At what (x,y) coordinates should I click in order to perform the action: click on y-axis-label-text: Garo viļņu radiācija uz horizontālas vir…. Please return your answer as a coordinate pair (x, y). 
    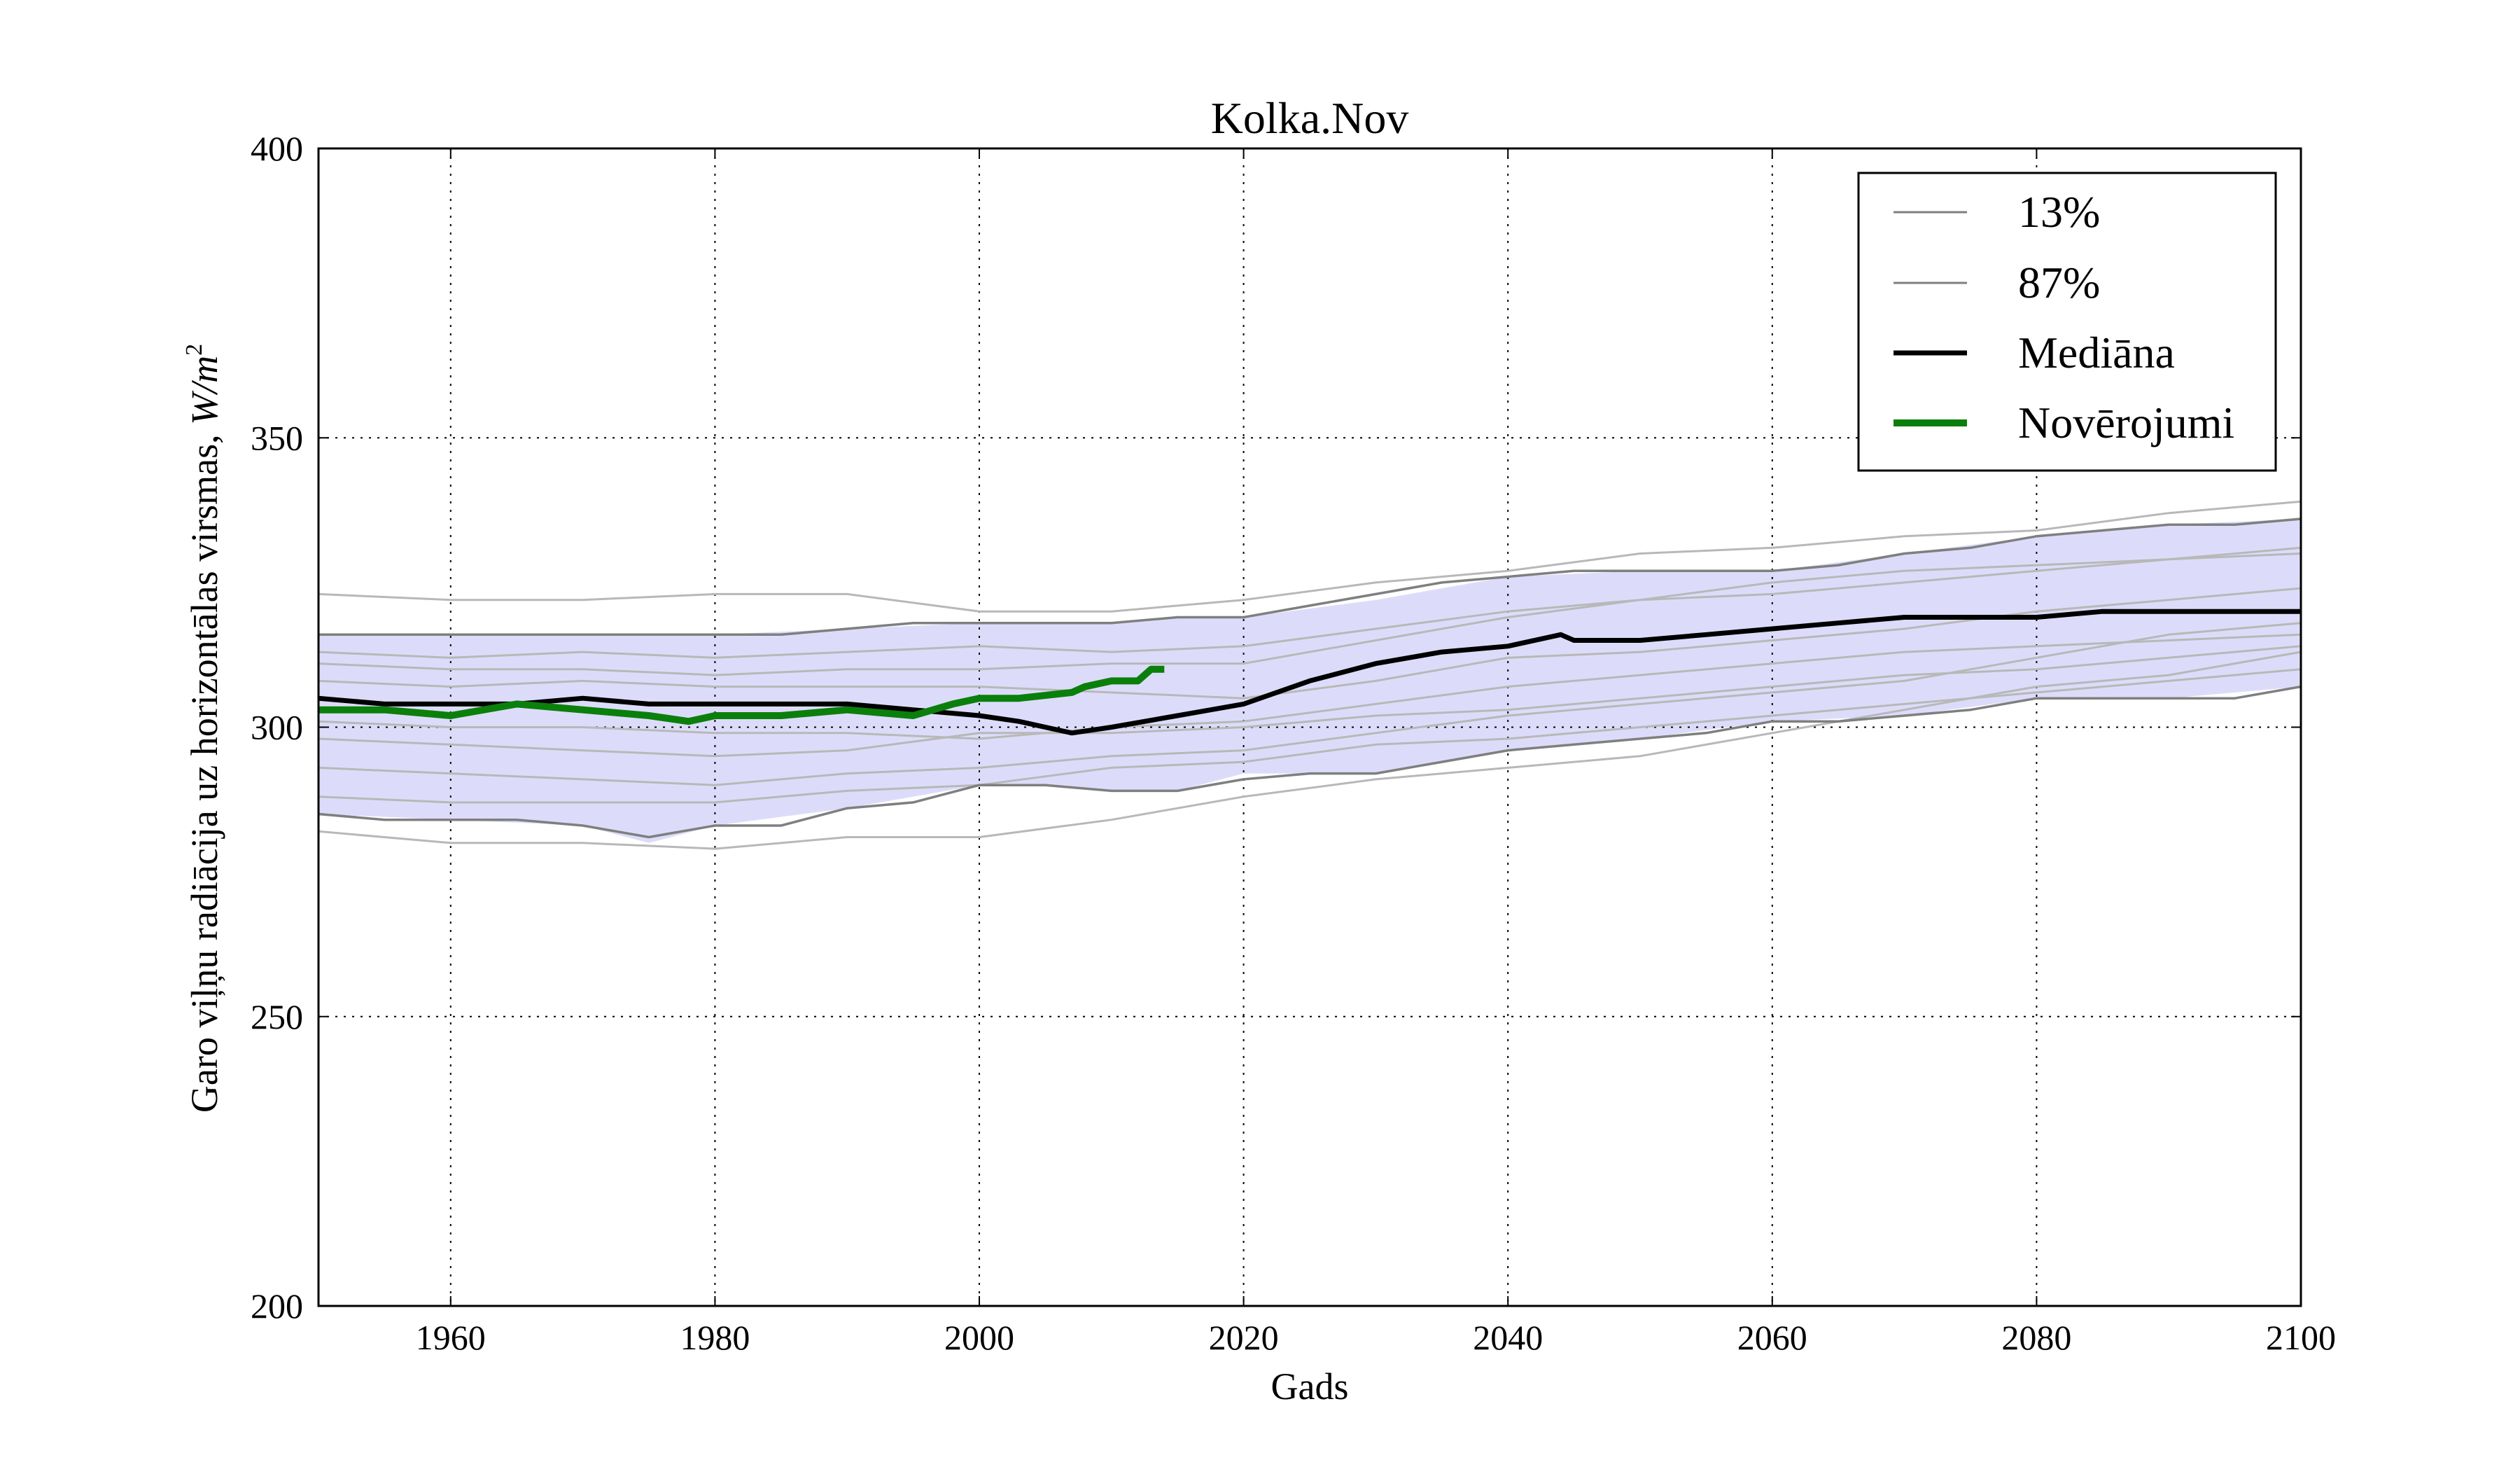
    Looking at the image, I should click on (204, 769).